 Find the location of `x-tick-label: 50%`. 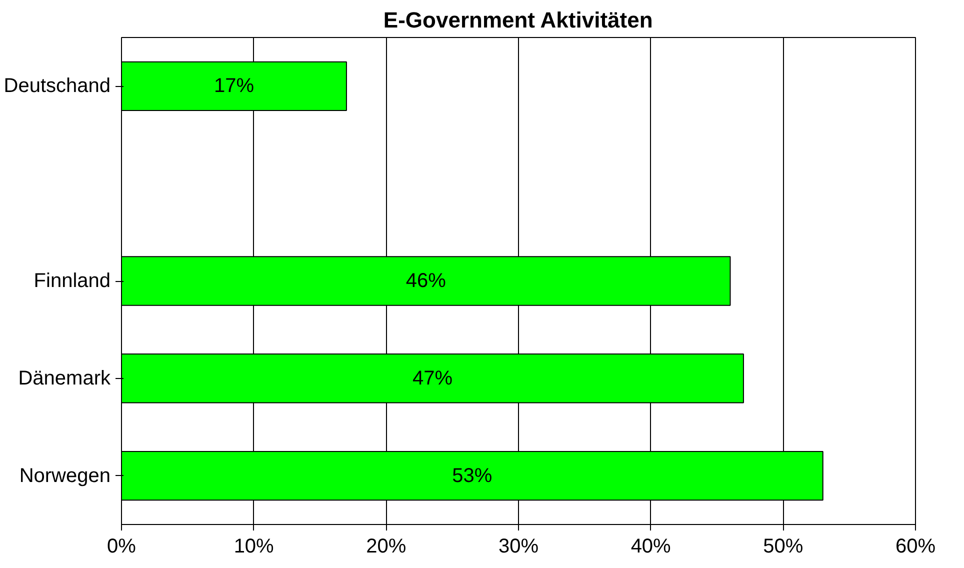

x-tick-label: 50% is located at coordinates (783, 547).